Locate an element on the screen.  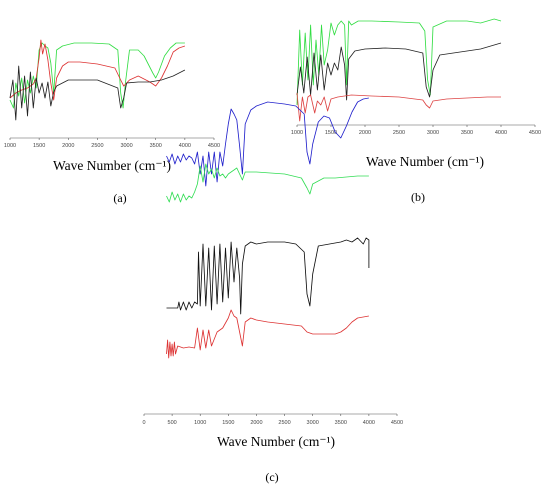
panel-b-x-tick-label: 3500 is located at coordinates (467, 133).